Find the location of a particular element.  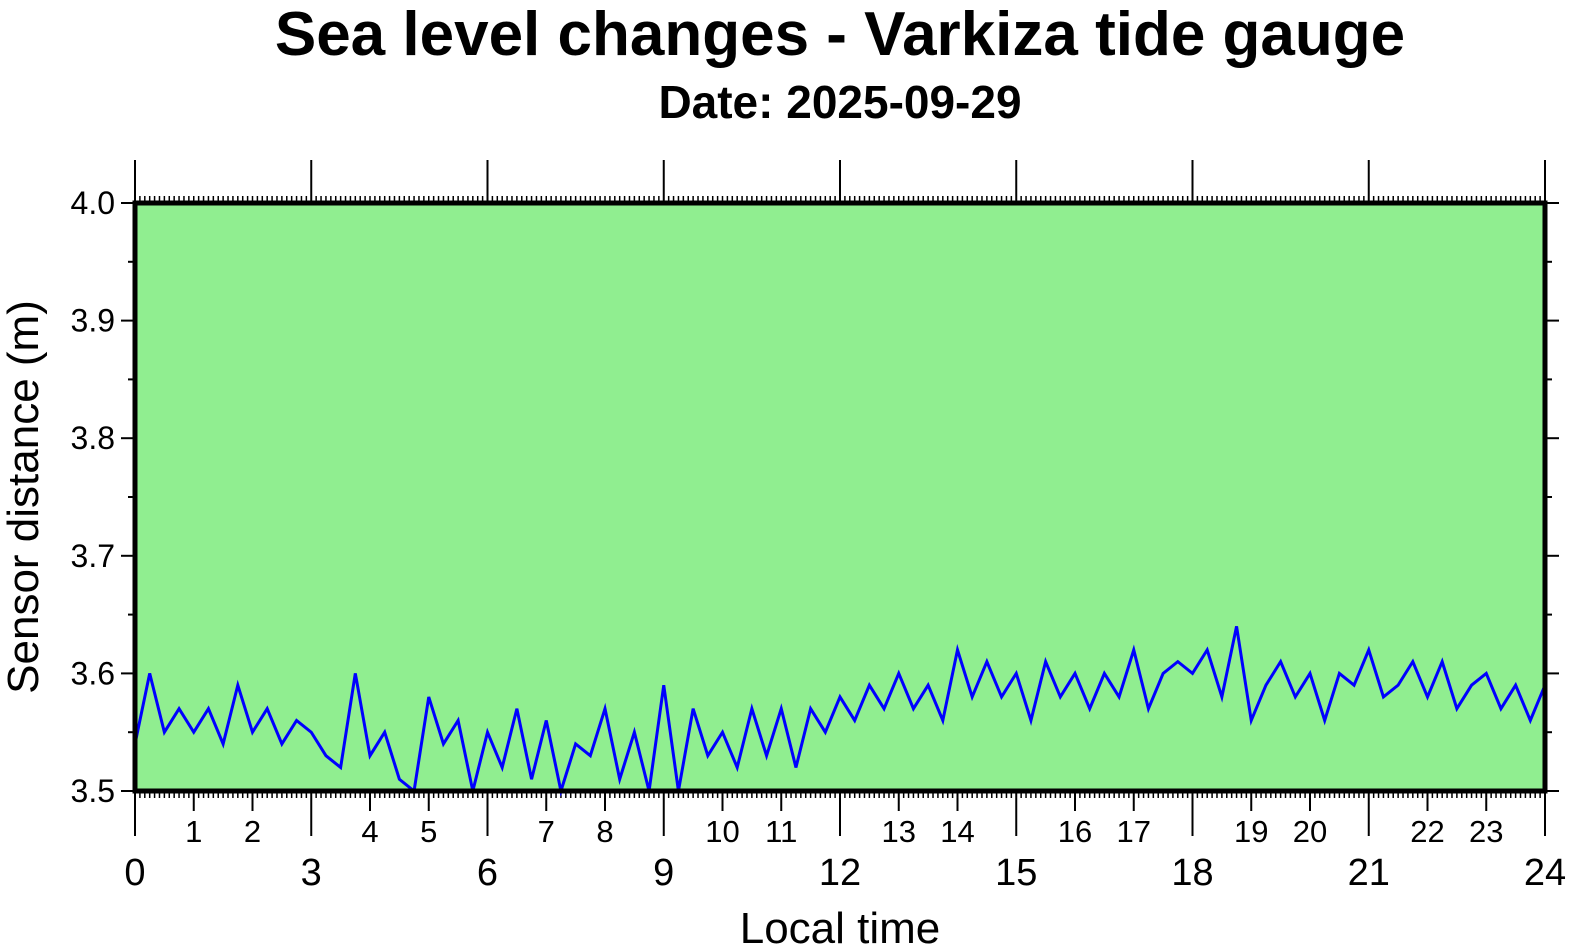

x-hour-label: 22 is located at coordinates (1427, 831).